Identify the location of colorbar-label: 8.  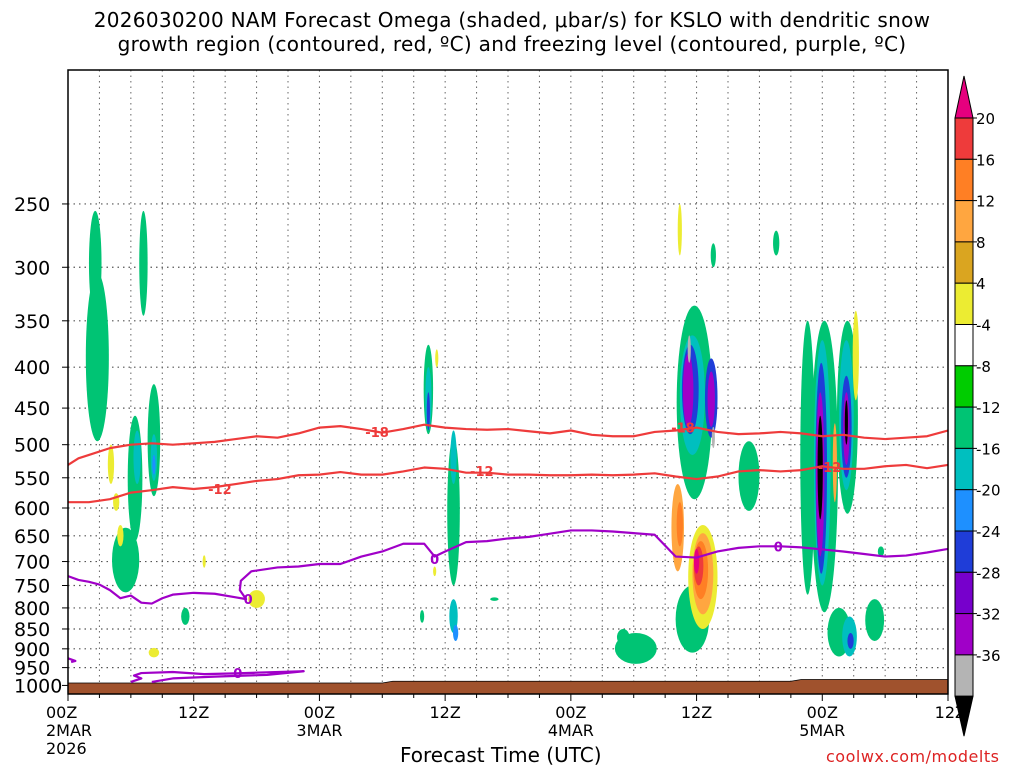
(981, 243).